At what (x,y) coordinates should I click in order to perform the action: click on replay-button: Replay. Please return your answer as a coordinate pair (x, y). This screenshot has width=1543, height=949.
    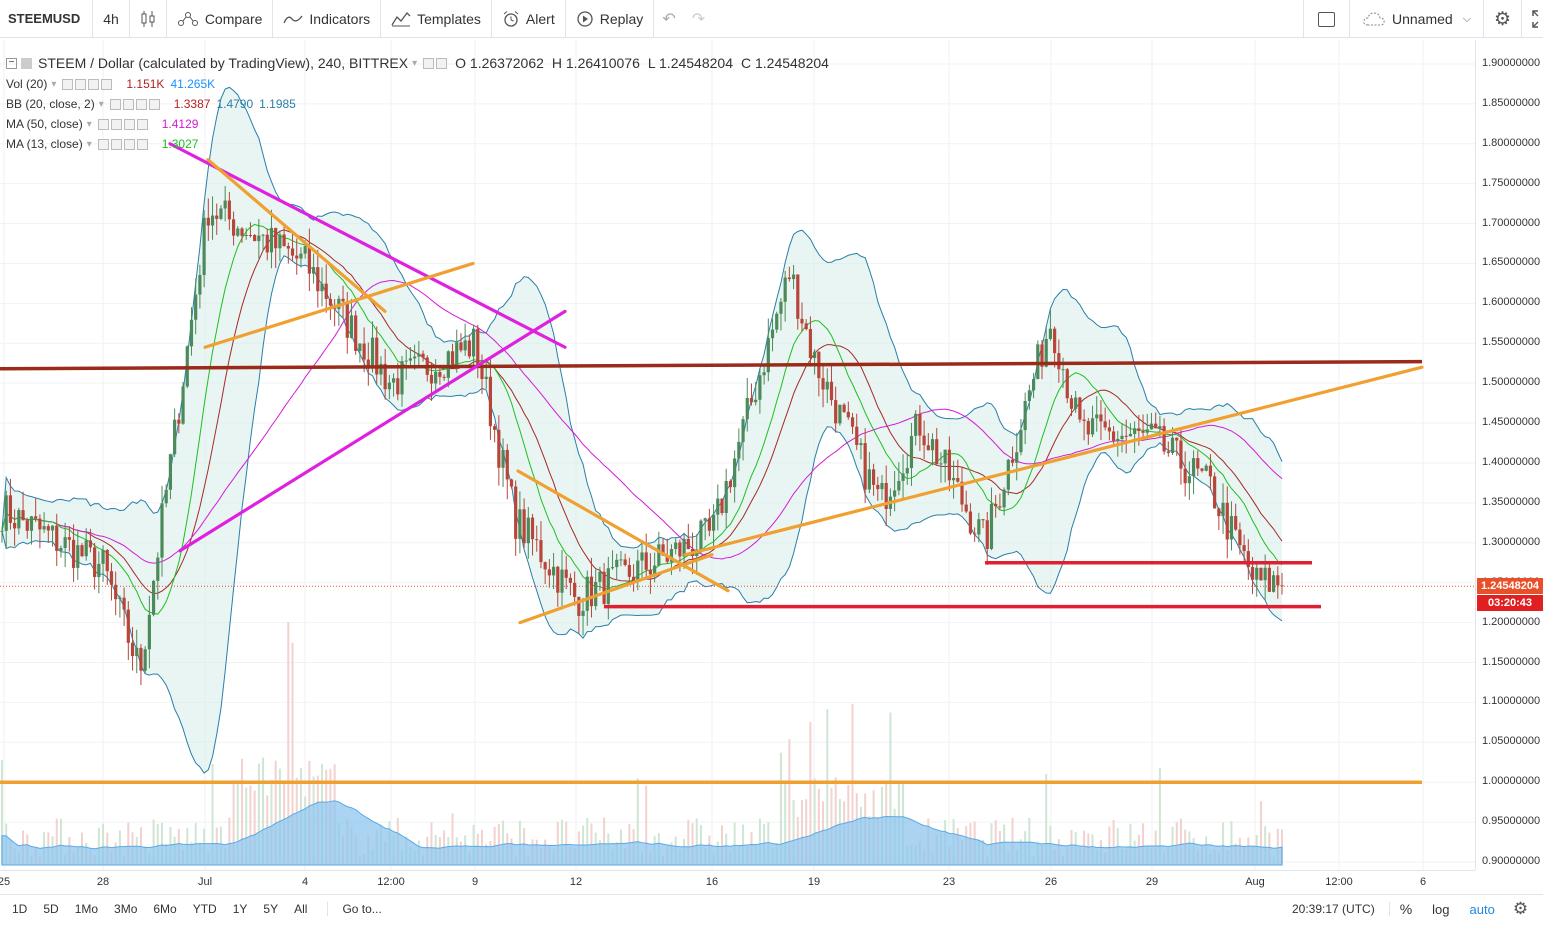
    Looking at the image, I should click on (610, 19).